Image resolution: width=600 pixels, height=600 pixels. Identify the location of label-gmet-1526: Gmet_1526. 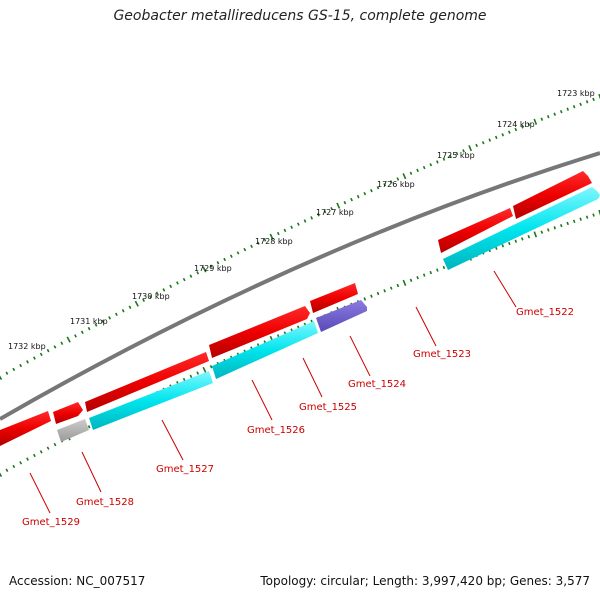
(276, 430).